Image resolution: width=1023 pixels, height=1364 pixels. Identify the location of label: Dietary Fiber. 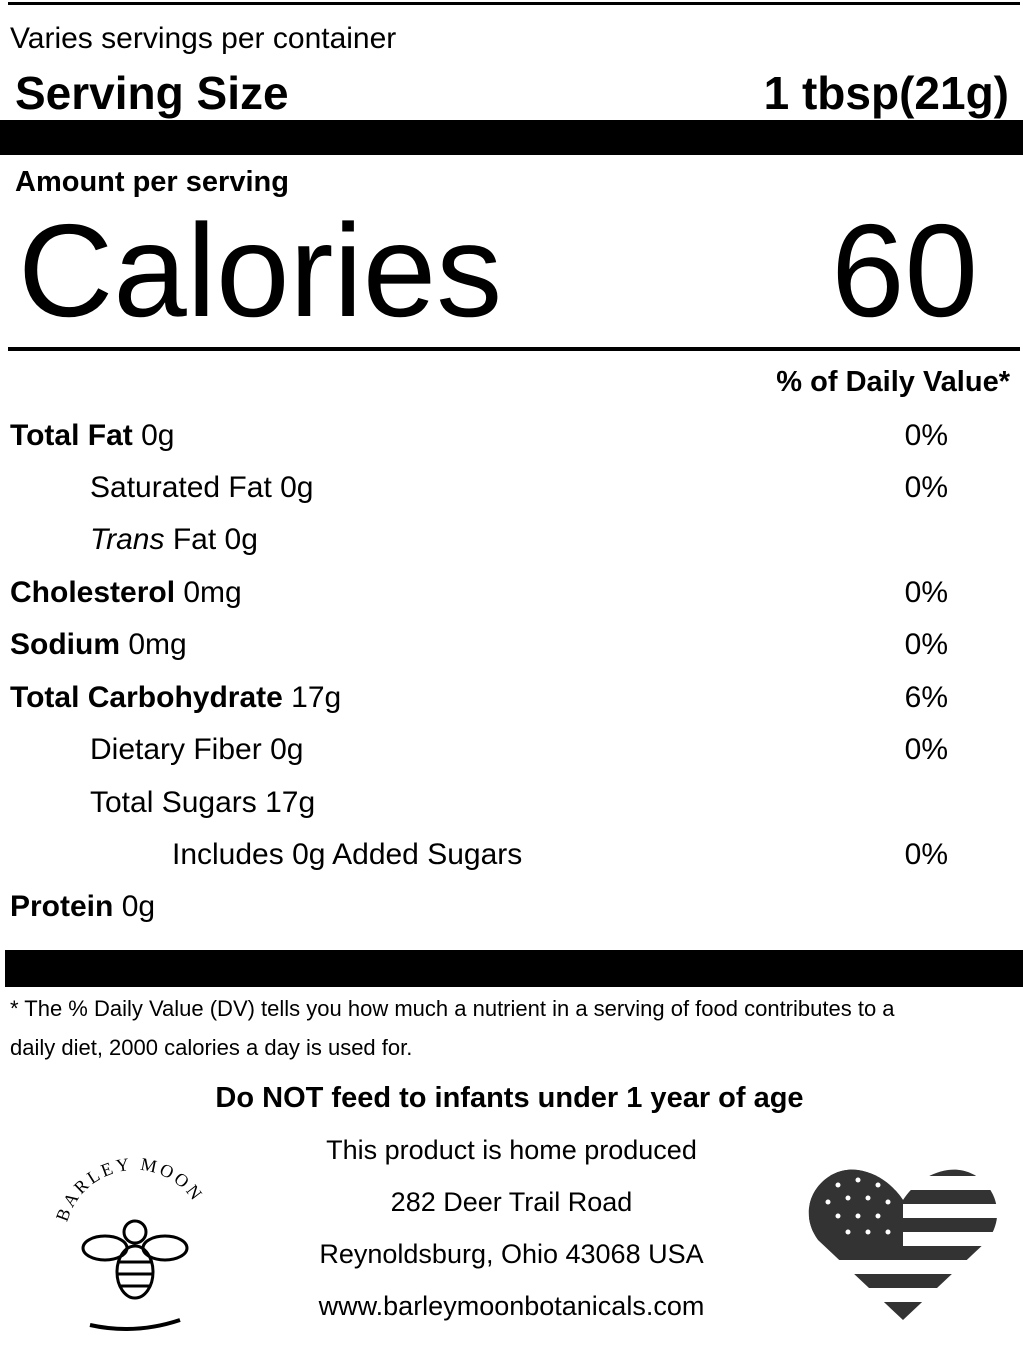
(176, 749).